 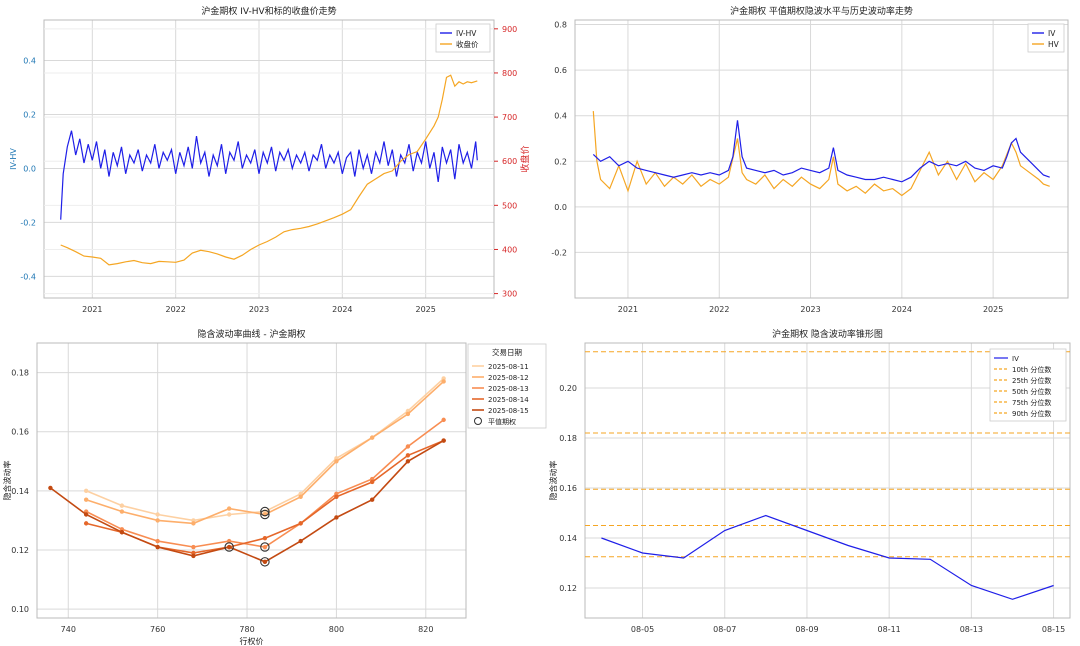 I want to click on y-tick-label: 0.6, so click(x=560, y=70).